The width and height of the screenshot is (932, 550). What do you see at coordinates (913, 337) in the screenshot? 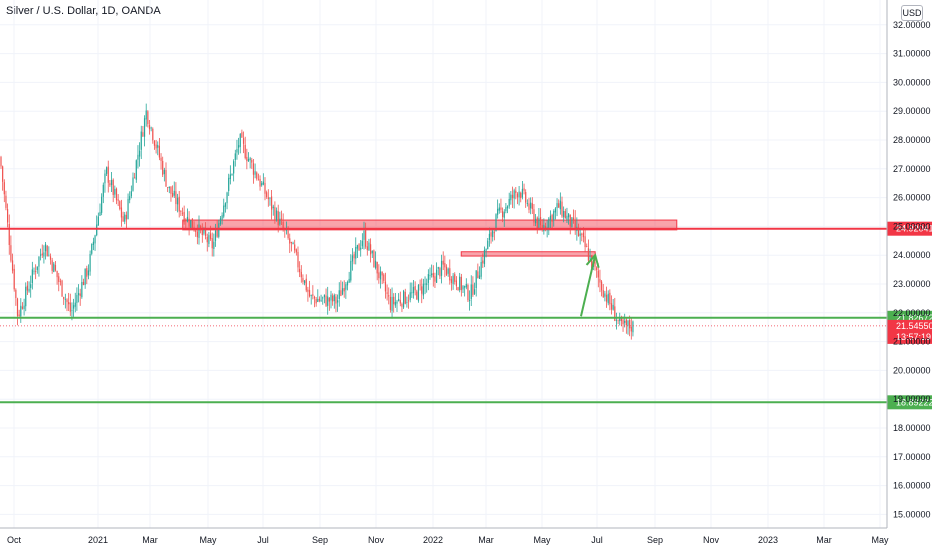
I see `countdown-label: 13:57:19` at bounding box center [913, 337].